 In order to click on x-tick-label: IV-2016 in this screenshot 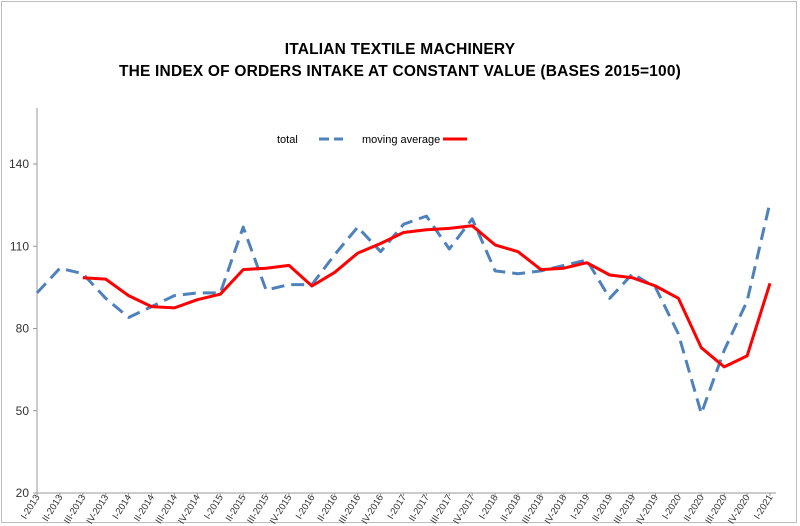, I will do `click(372, 509)`.